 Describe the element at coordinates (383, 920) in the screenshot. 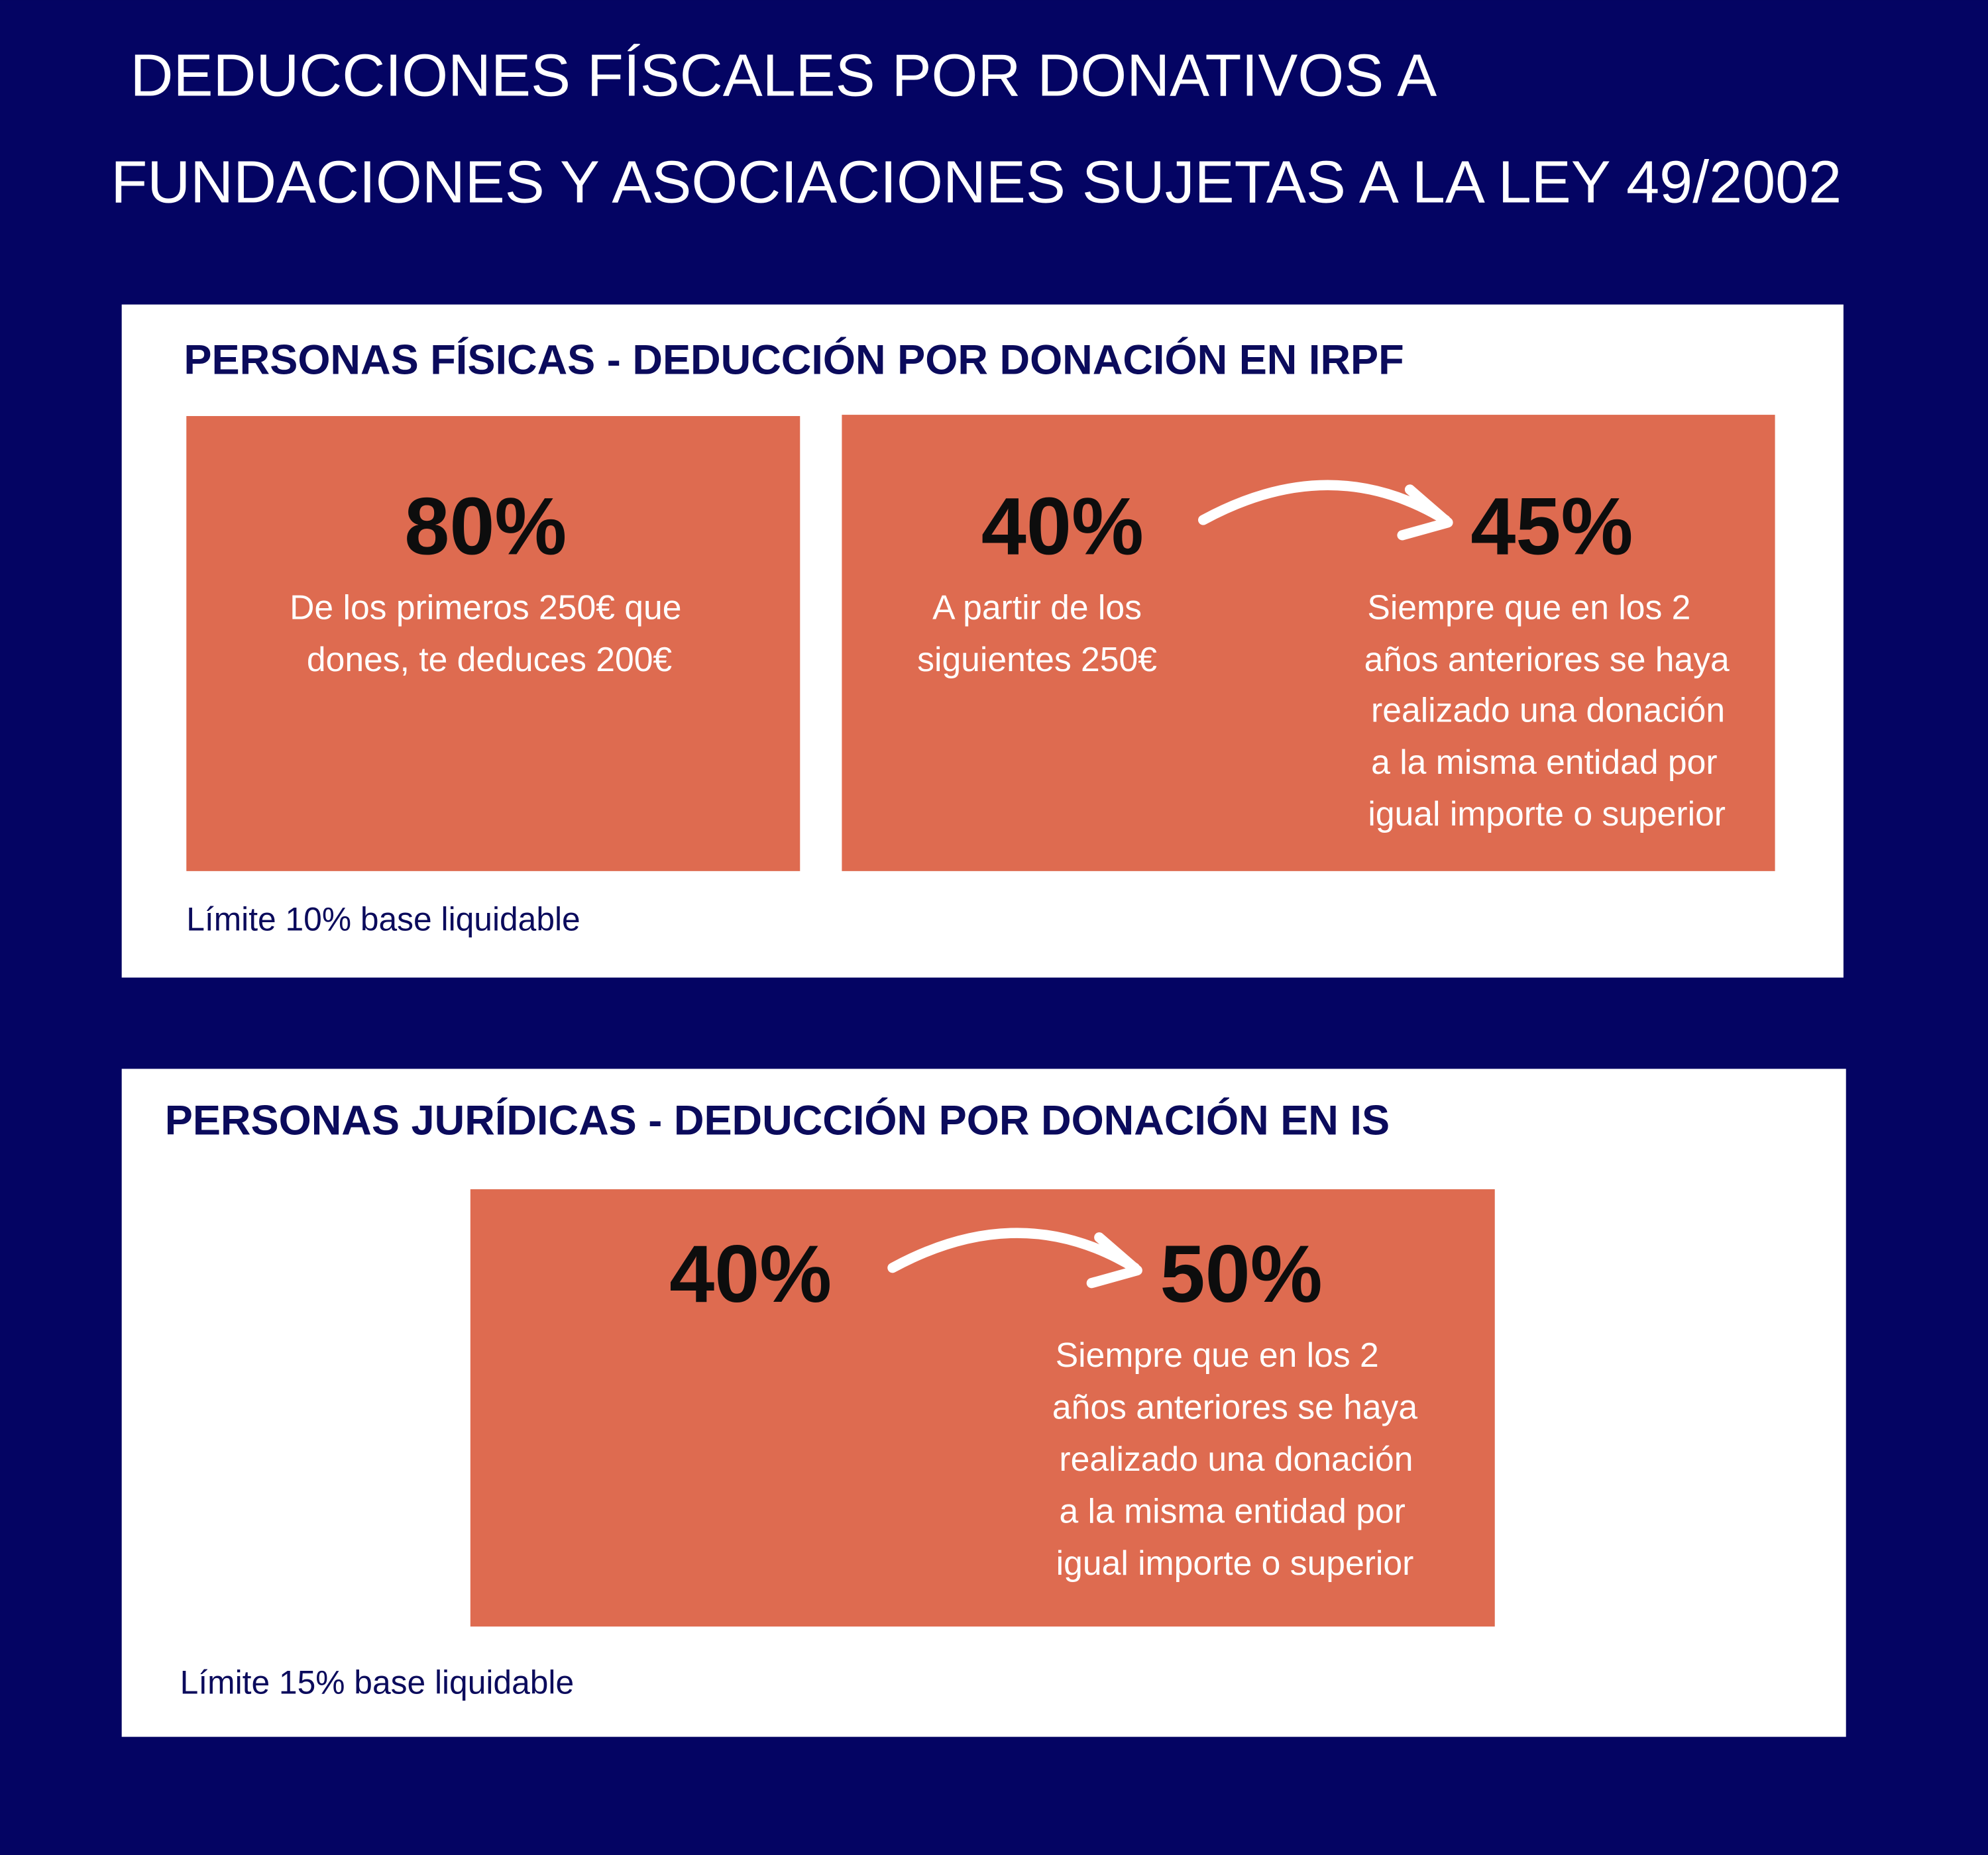

I see `limit-note: Límite 10% base liquidable` at that location.